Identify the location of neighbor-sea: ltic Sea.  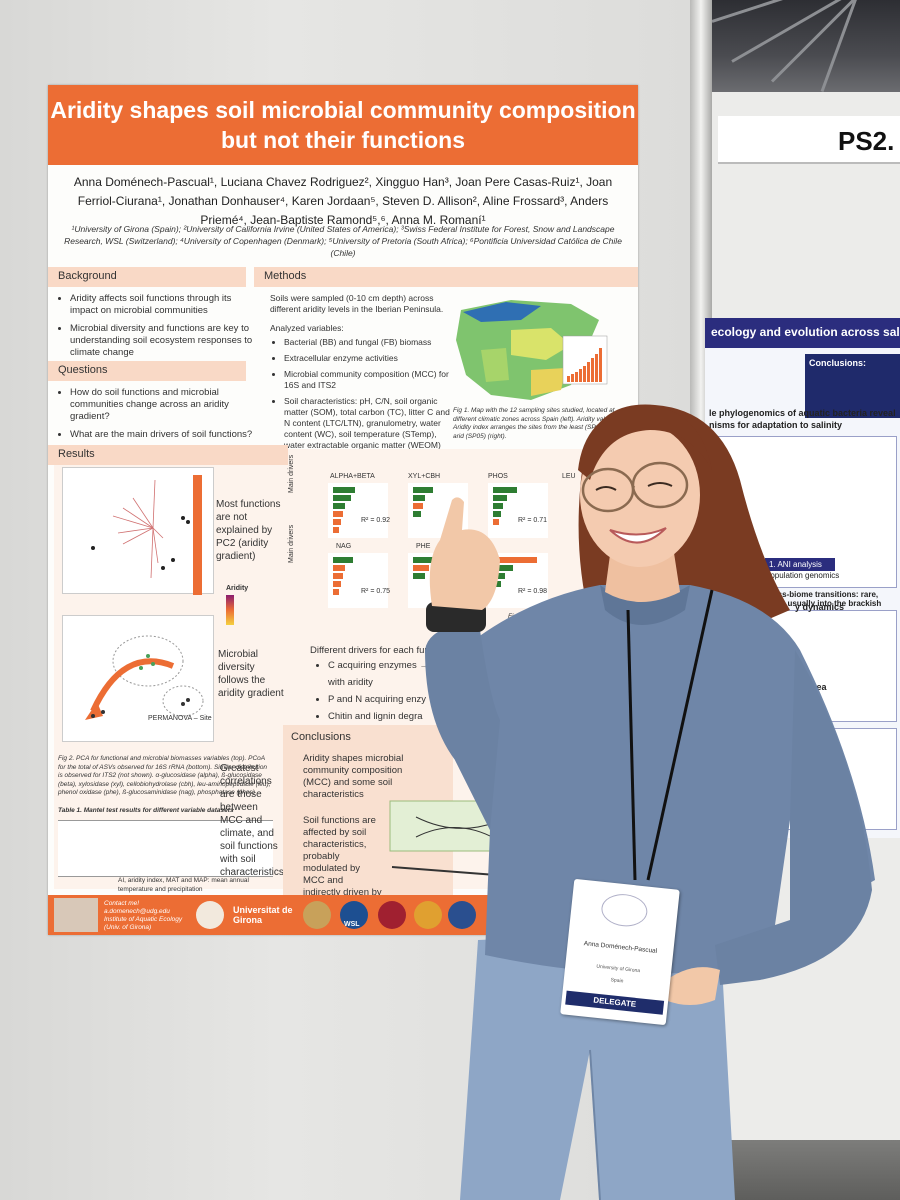
(811, 687).